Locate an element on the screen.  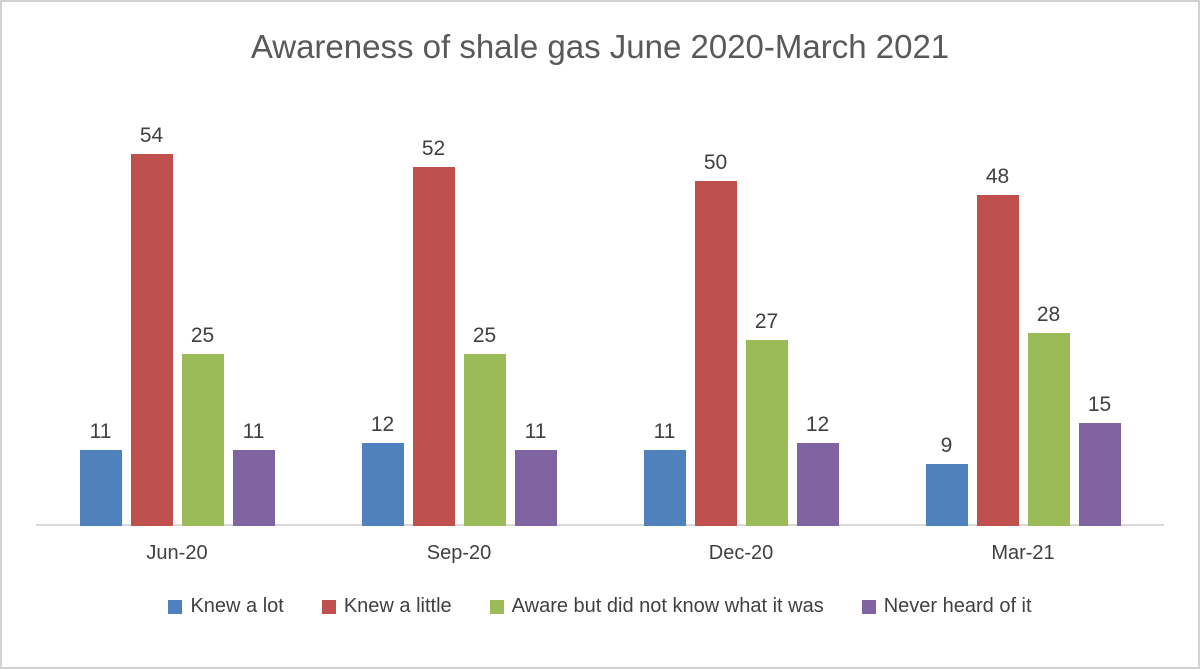
legend-item: Never heard of it is located at coordinates (946, 606).